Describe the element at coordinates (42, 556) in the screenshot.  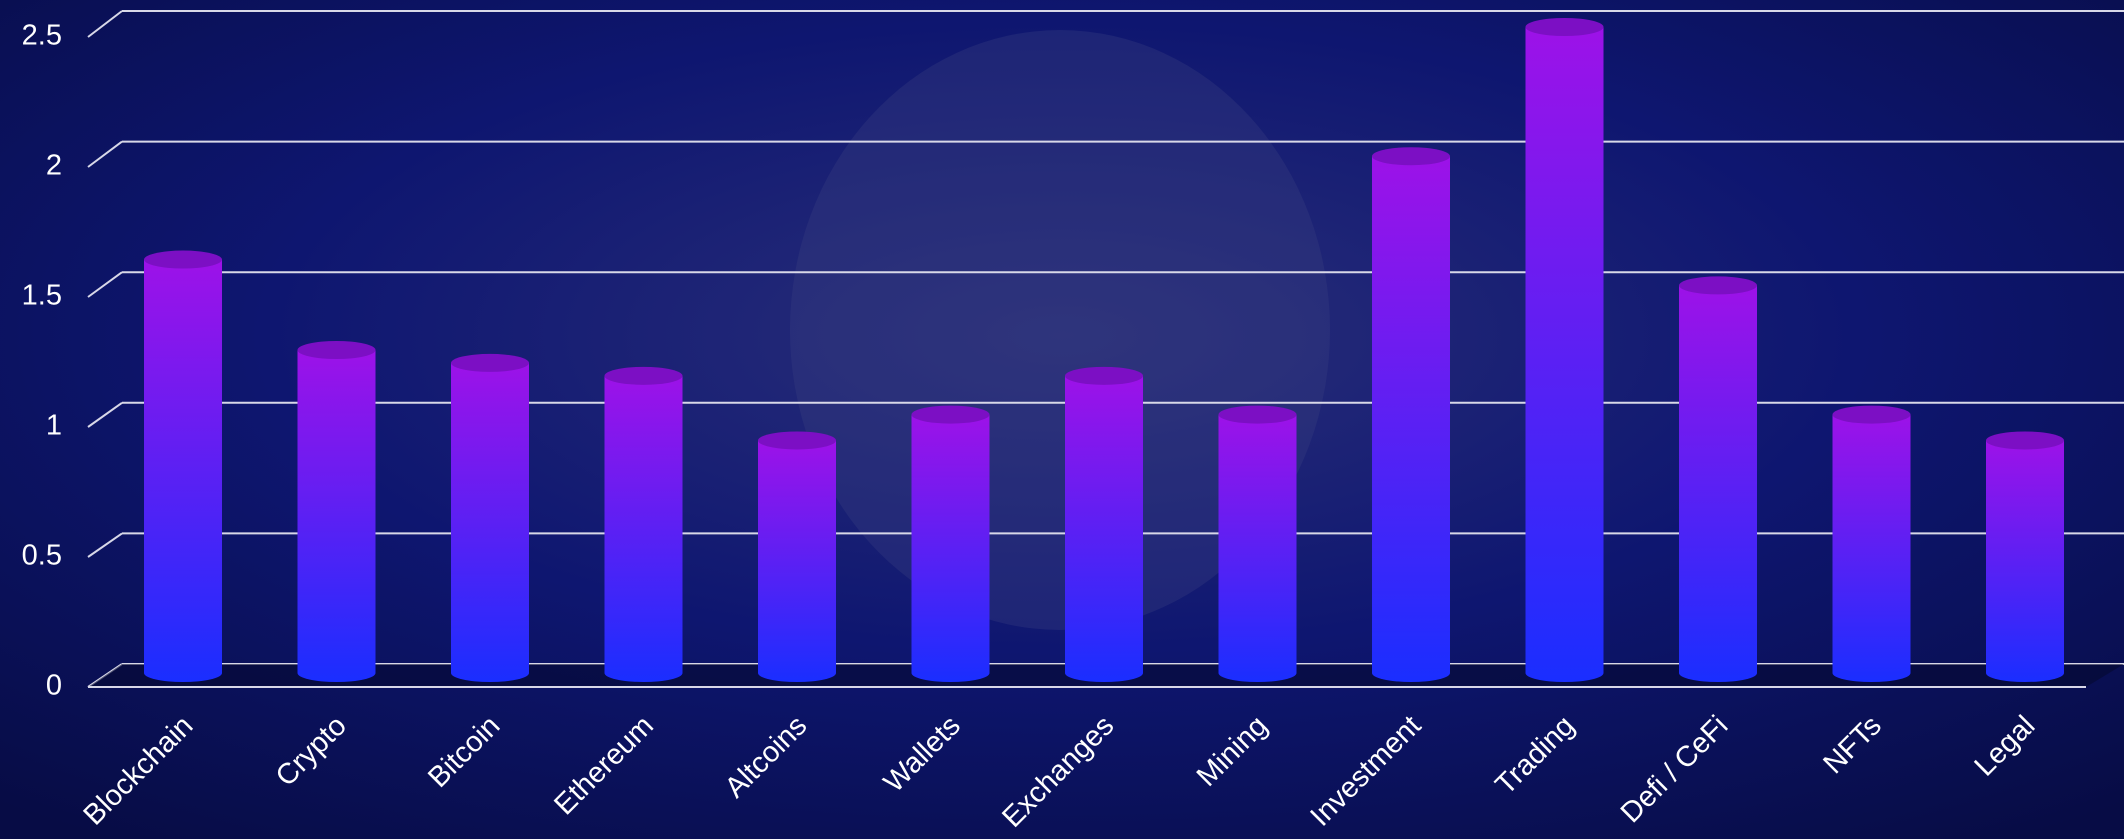
I see `y-tick-label: 0.5` at that location.